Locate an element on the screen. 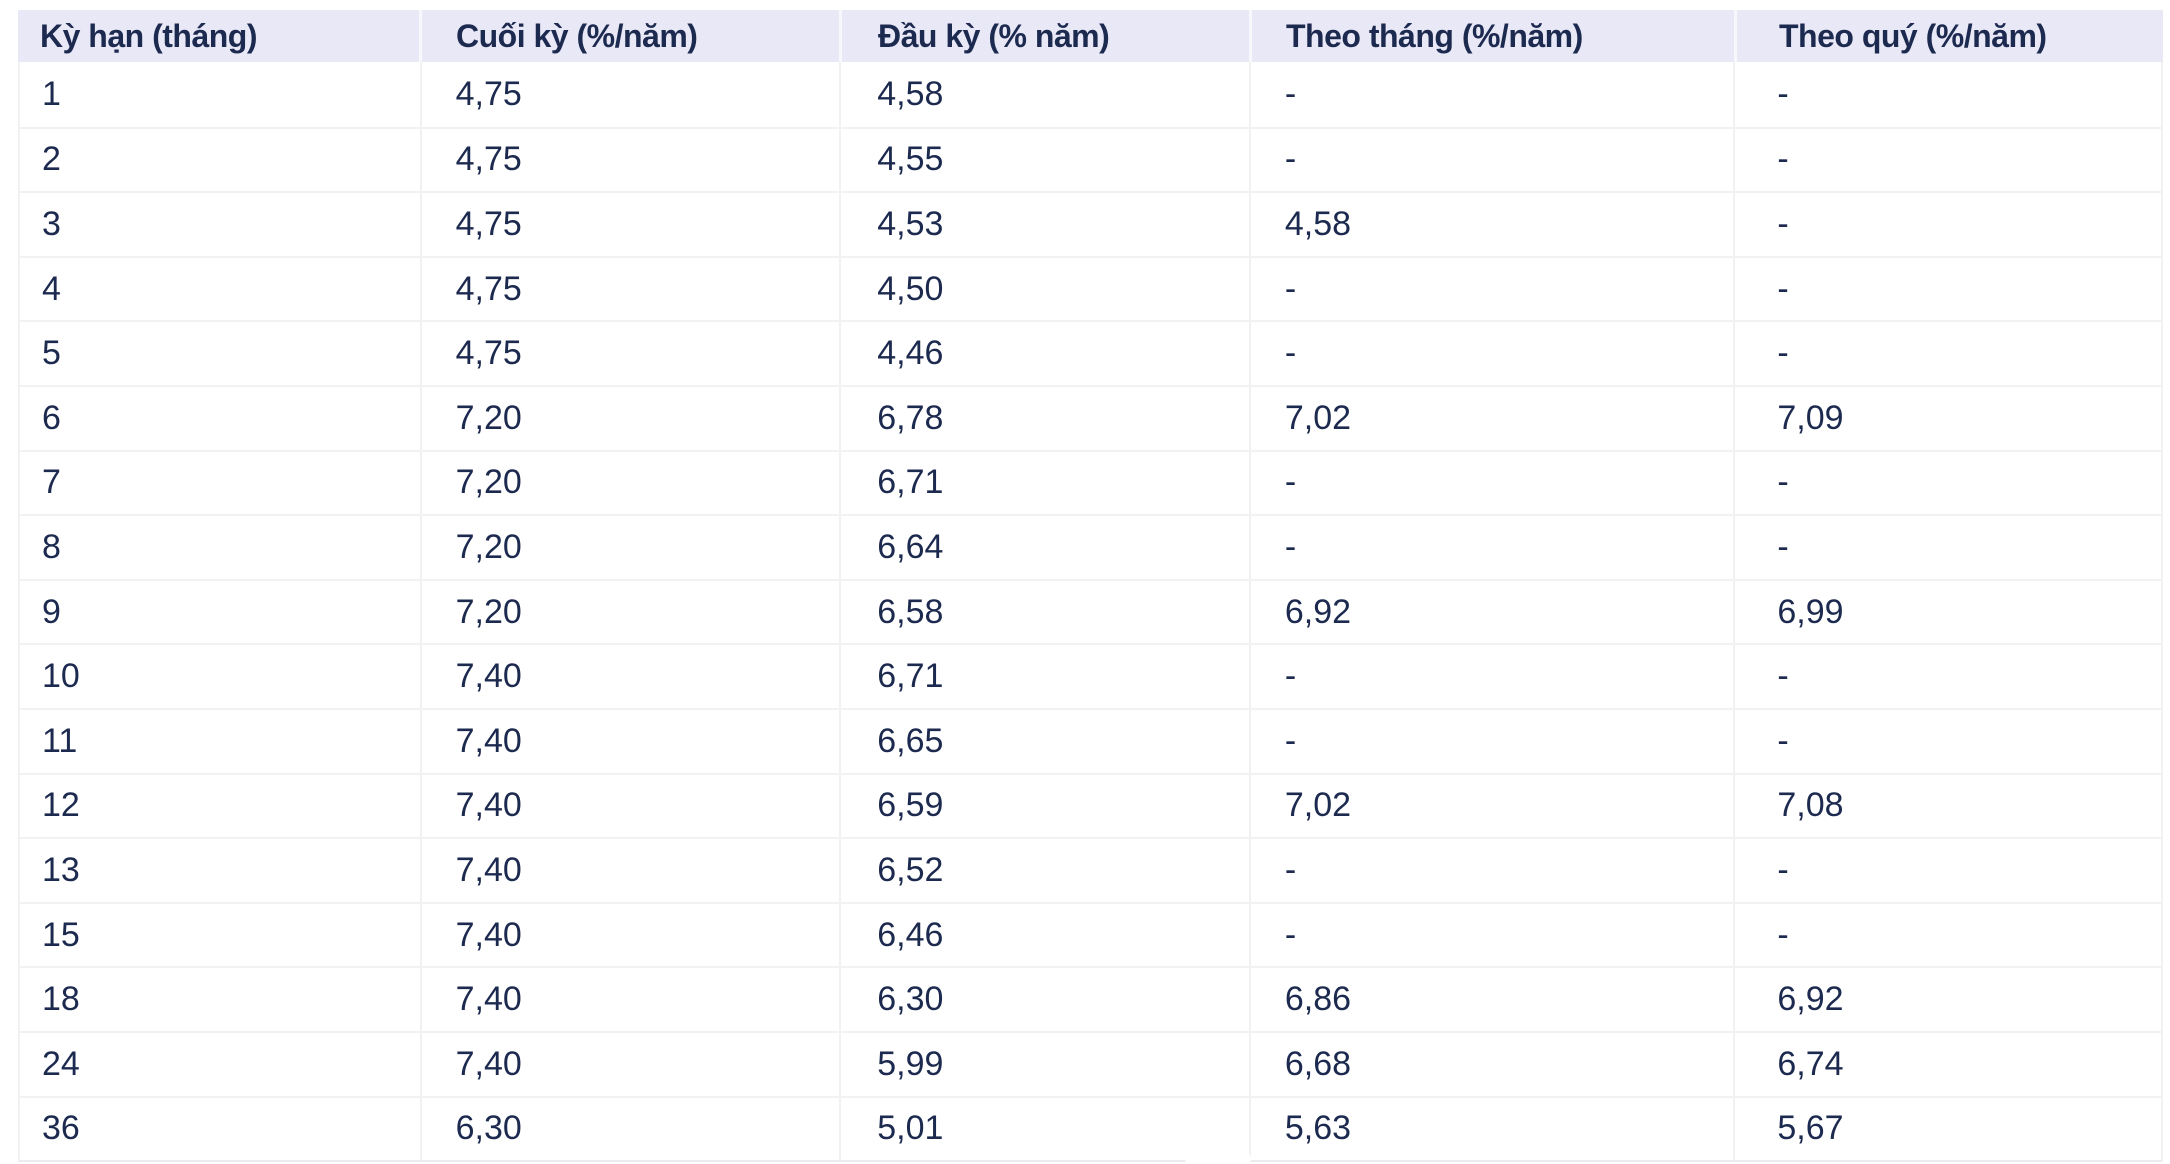 The image size is (2170, 1164). table-cell: 6,78 is located at coordinates (1046, 418).